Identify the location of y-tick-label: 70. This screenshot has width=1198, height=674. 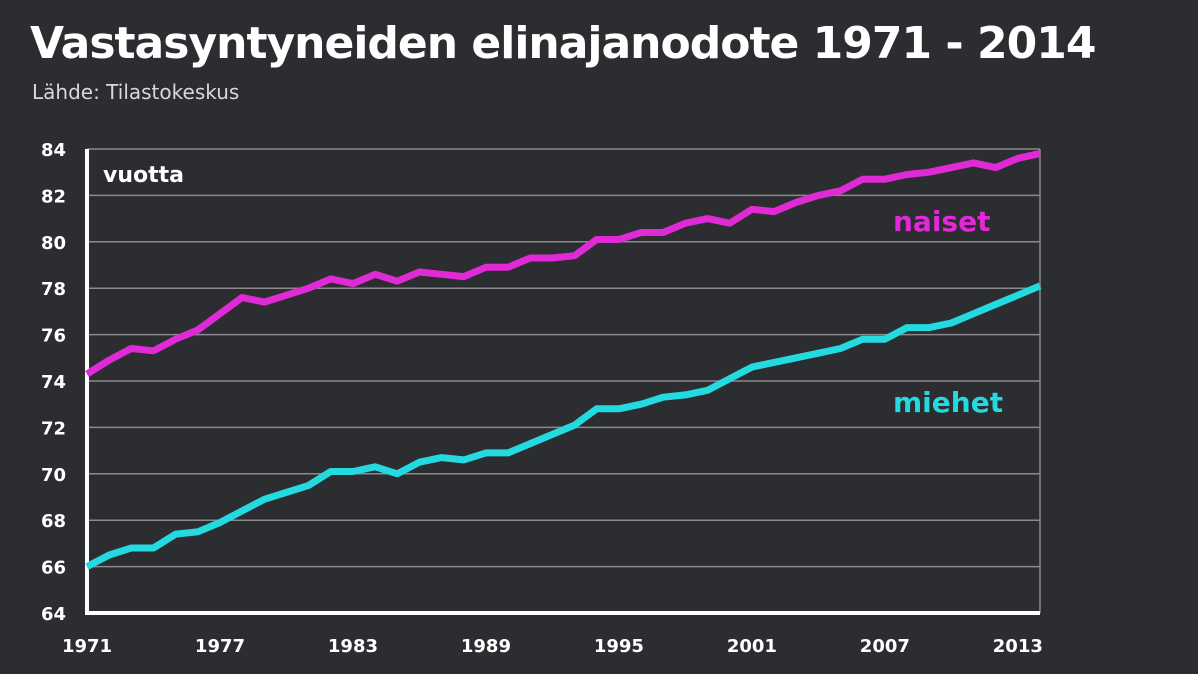
(53, 475).